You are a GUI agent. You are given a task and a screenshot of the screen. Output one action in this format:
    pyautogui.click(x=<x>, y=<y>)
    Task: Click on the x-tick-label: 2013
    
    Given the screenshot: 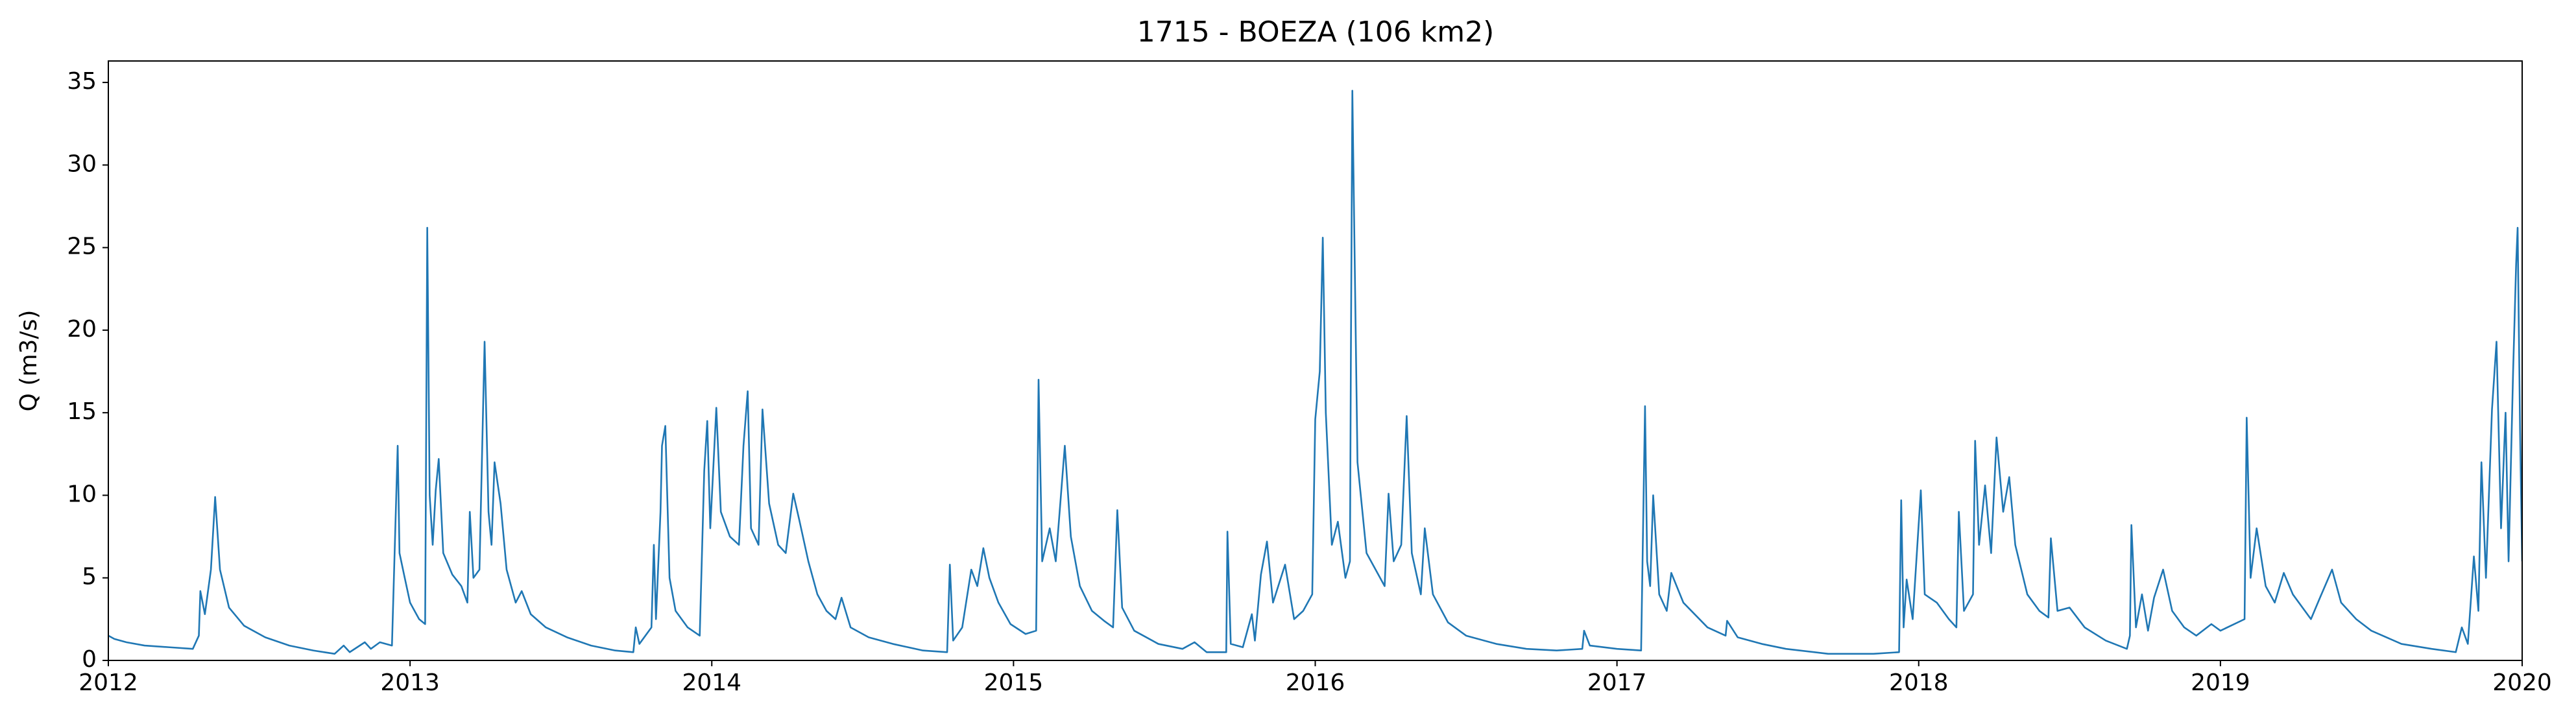 What is the action you would take?
    pyautogui.click(x=410, y=683)
    